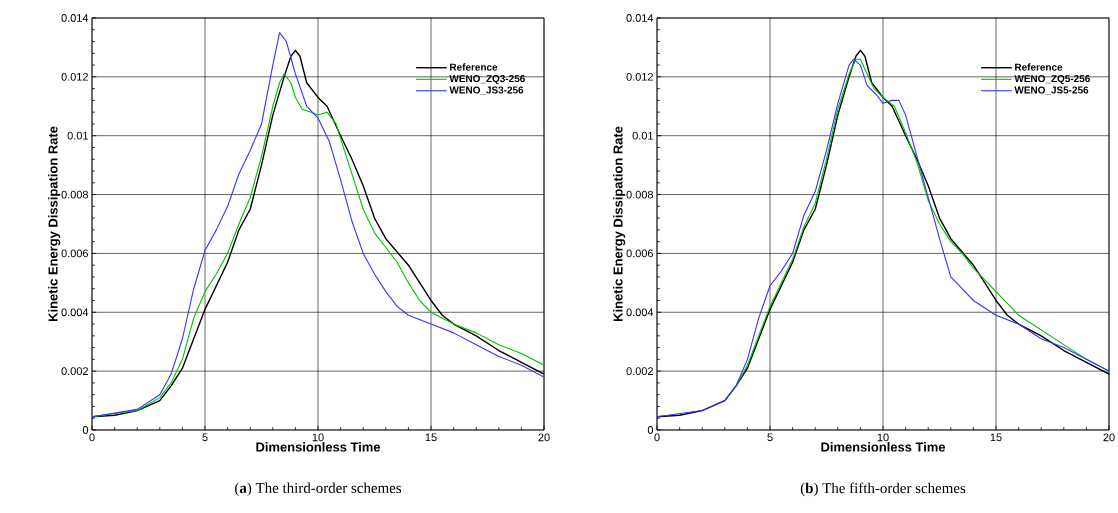 Image resolution: width=1118 pixels, height=513 pixels. I want to click on text: (a) The third-order schemes, so click(318, 489).